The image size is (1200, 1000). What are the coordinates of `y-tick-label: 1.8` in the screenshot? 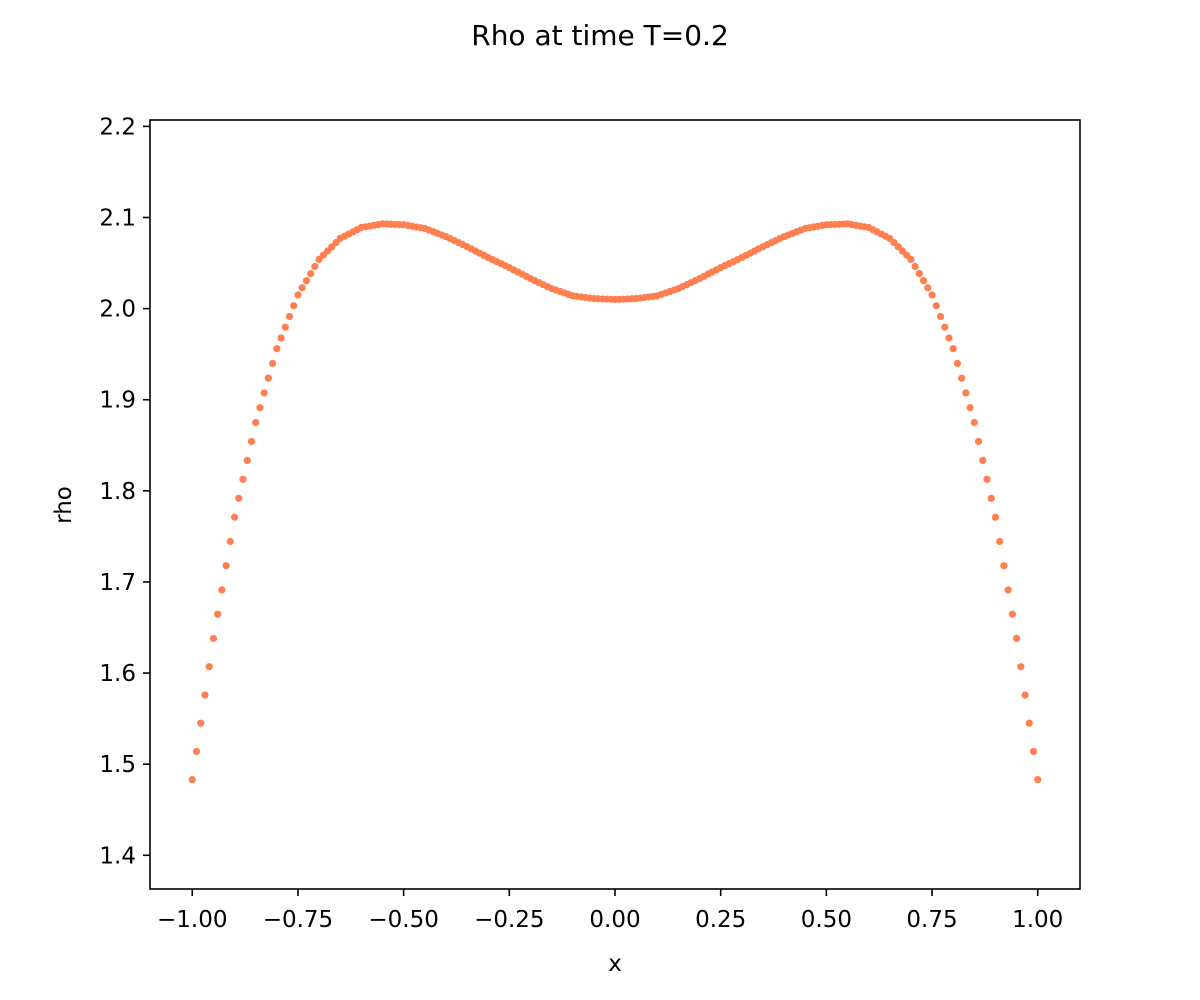 It's located at (117, 492).